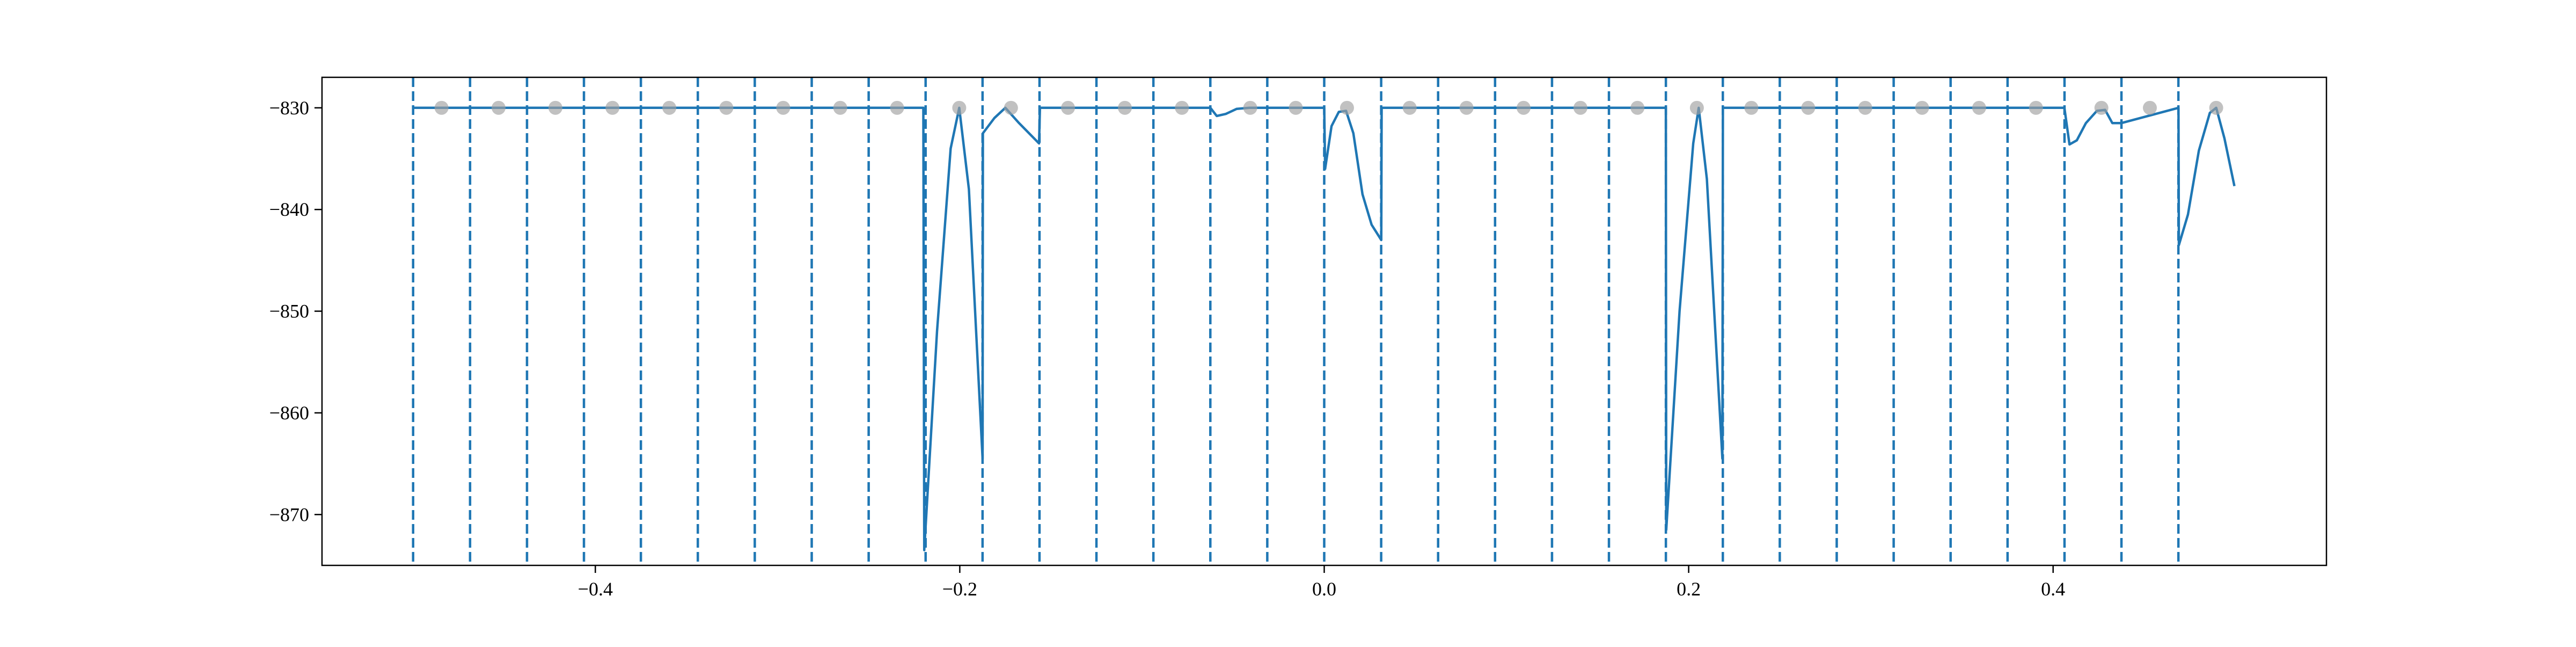 The width and height of the screenshot is (2576, 647). I want to click on x-tick-label-2: 0.0, so click(1324, 589).